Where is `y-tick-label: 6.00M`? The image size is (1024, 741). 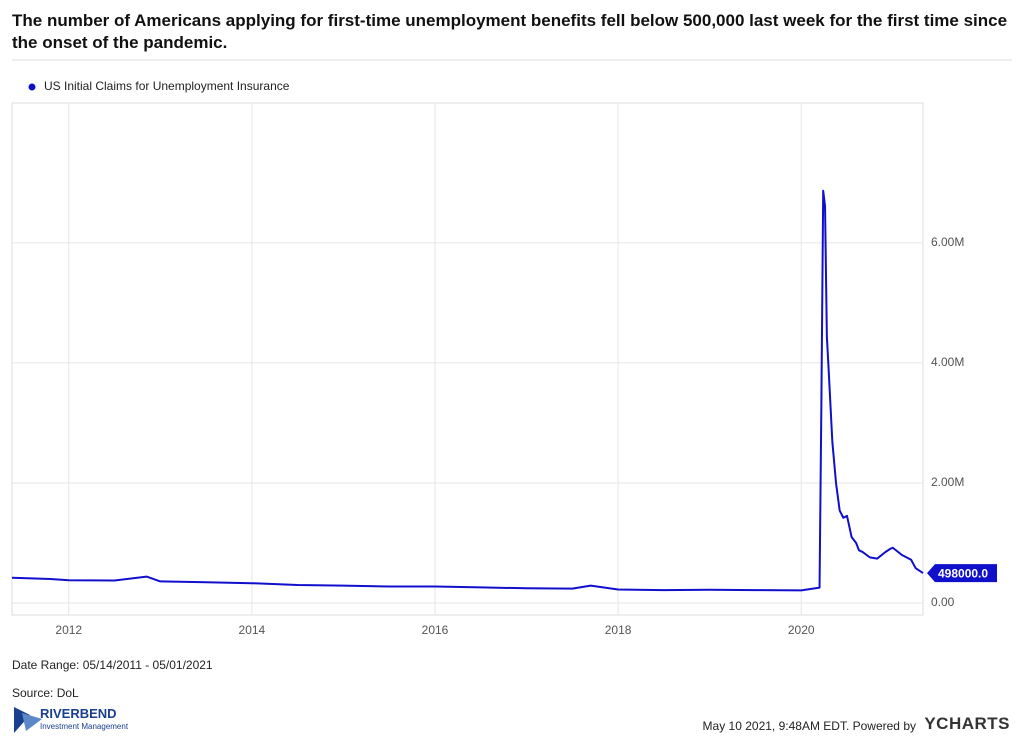
y-tick-label: 6.00M is located at coordinates (947, 242).